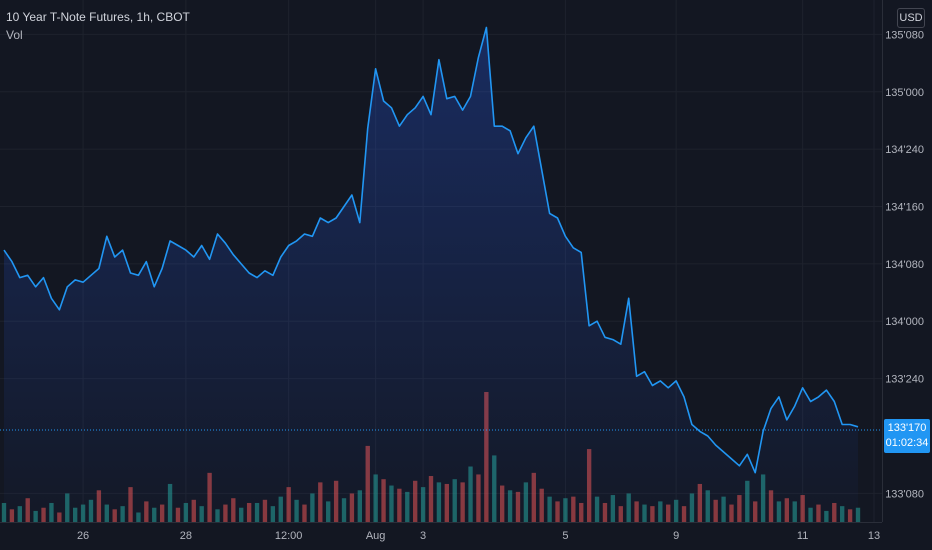 Image resolution: width=932 pixels, height=550 pixels. I want to click on price-axis-divider, so click(882, 261).